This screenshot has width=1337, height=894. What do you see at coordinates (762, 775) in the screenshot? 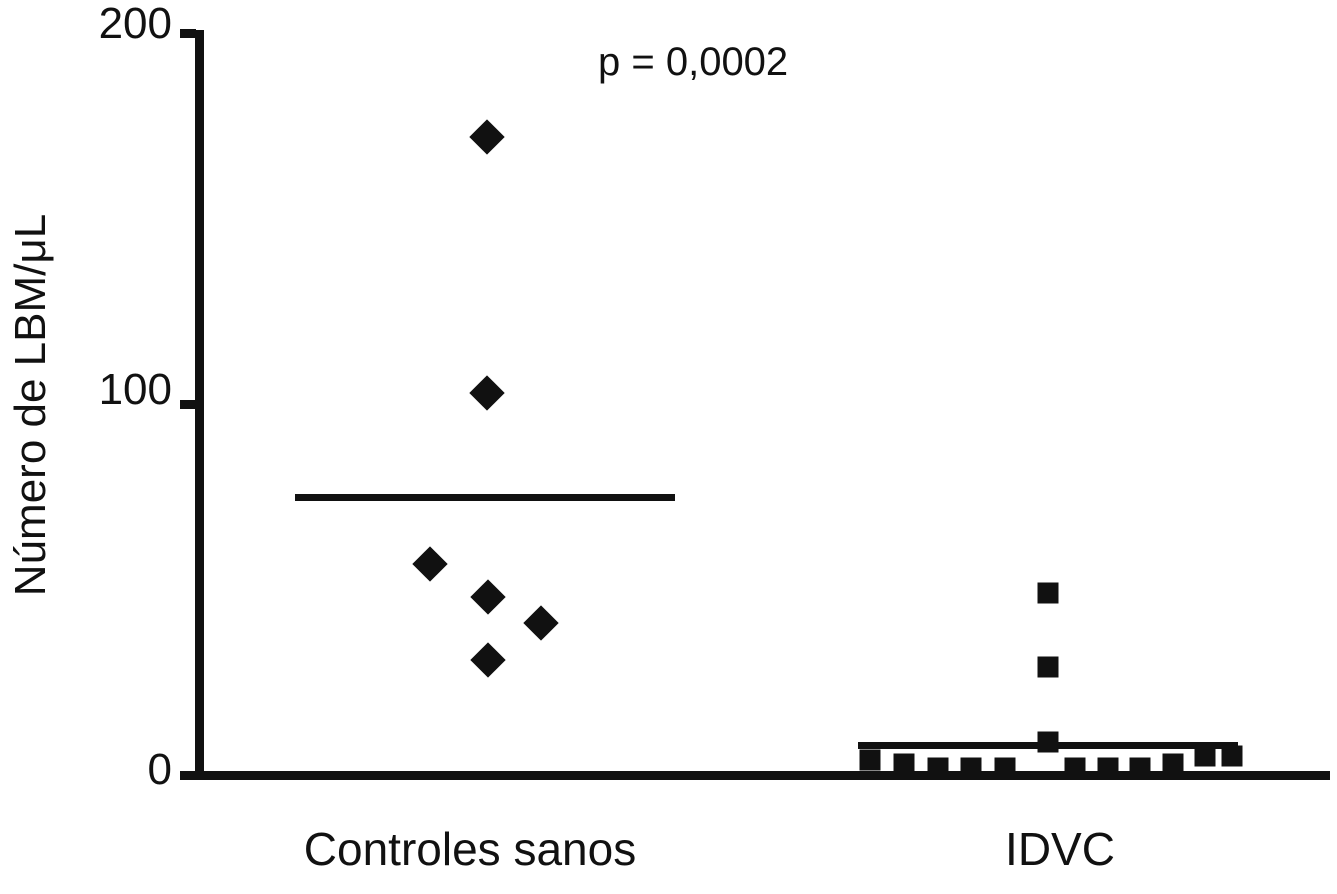
I see `x-axis-line` at bounding box center [762, 775].